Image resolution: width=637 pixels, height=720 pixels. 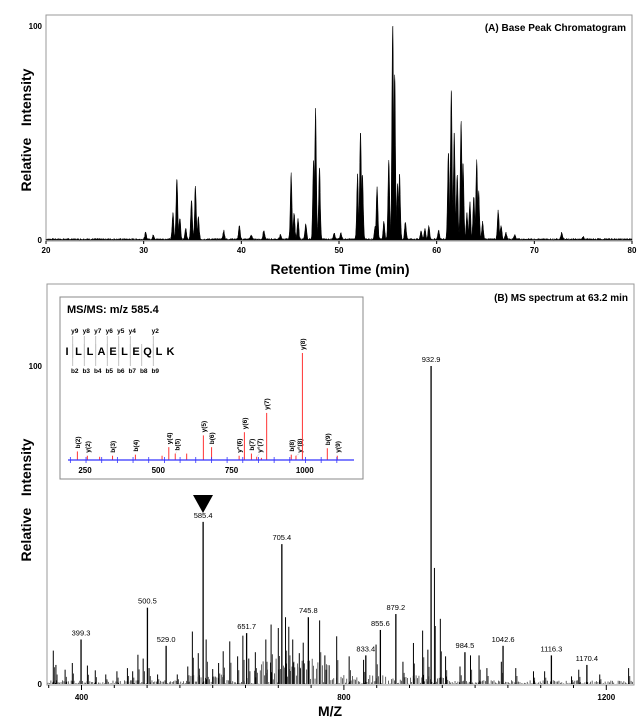 What do you see at coordinates (555, 28) in the screenshot?
I see `chrom-panel-label: (A) Base Peak Chromatogram` at bounding box center [555, 28].